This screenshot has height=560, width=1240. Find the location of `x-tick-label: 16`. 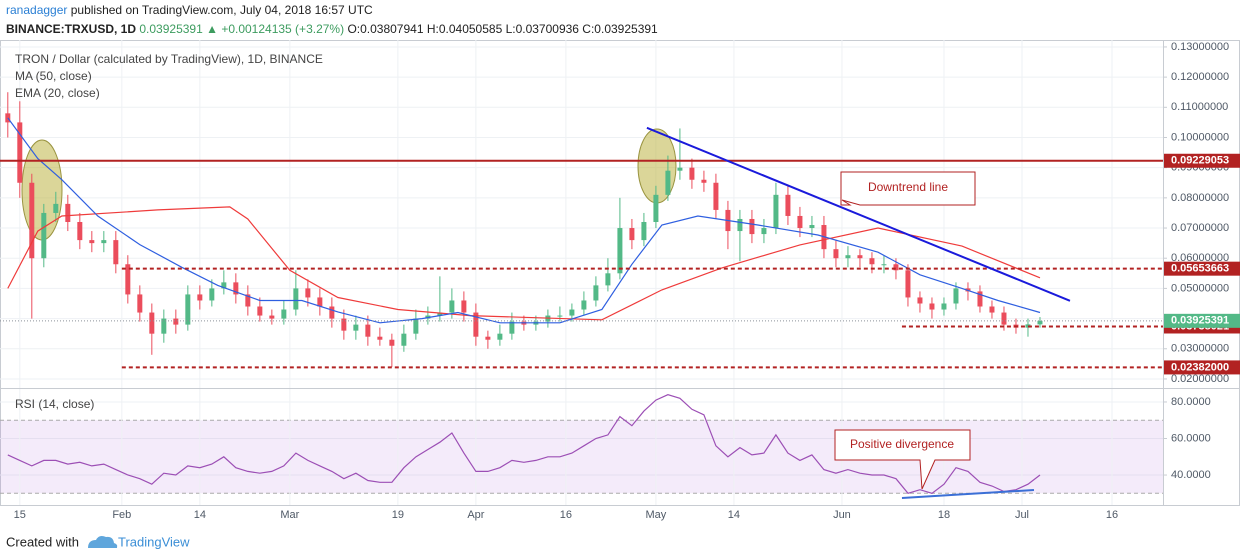

x-tick-label: 16 is located at coordinates (1112, 515).